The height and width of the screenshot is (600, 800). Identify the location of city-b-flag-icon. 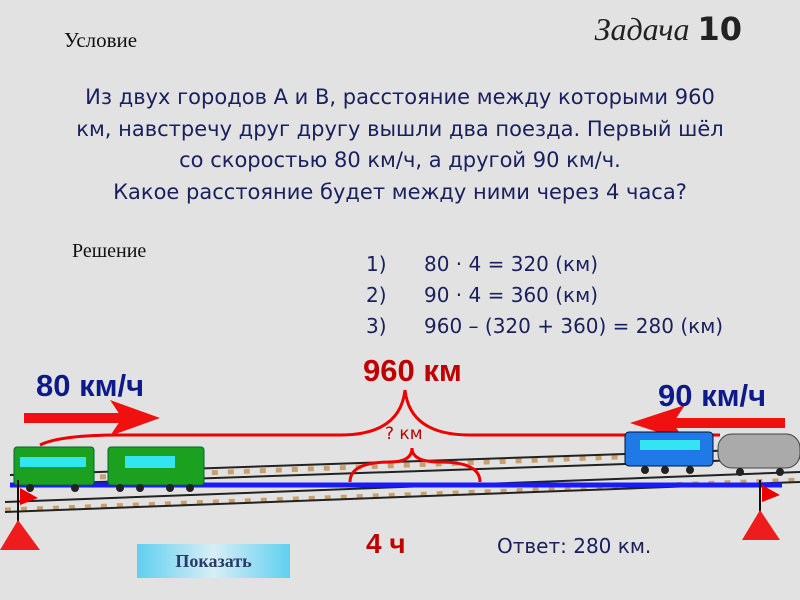
(761, 510).